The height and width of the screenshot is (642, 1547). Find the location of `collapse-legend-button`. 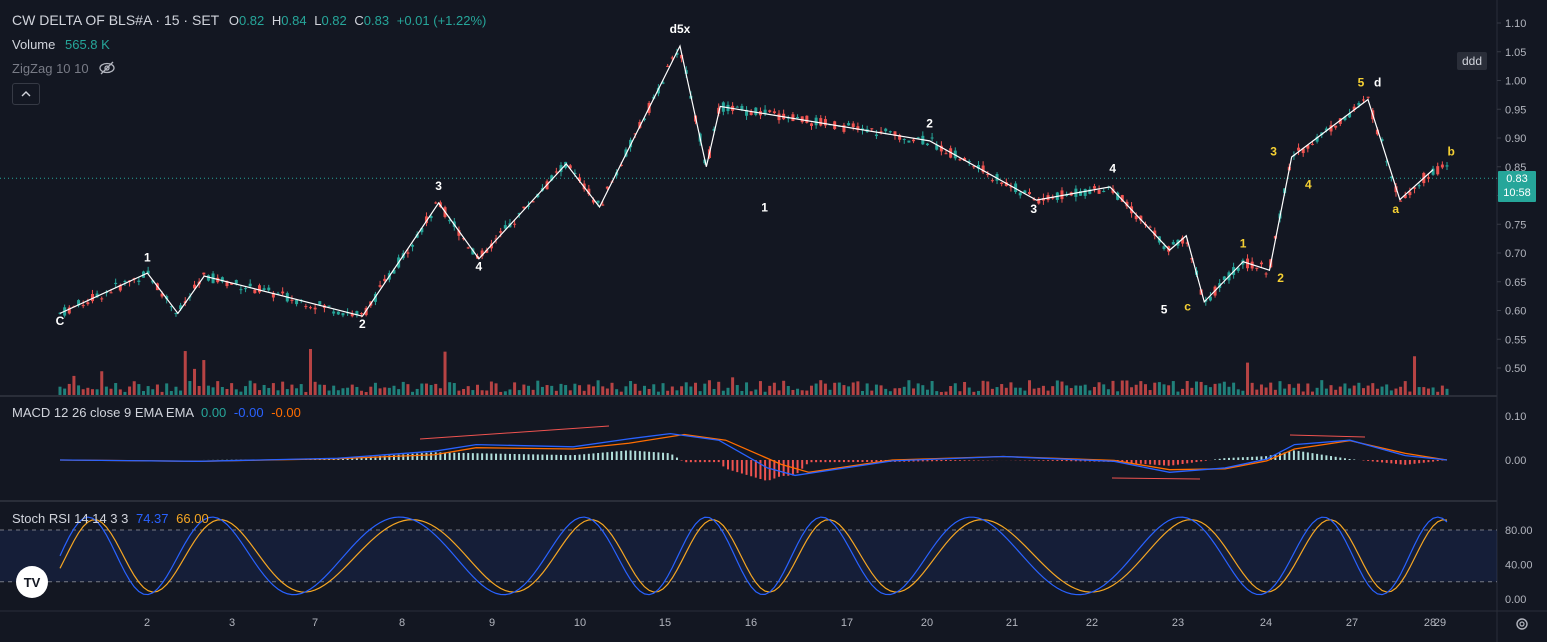

collapse-legend-button is located at coordinates (26, 94).